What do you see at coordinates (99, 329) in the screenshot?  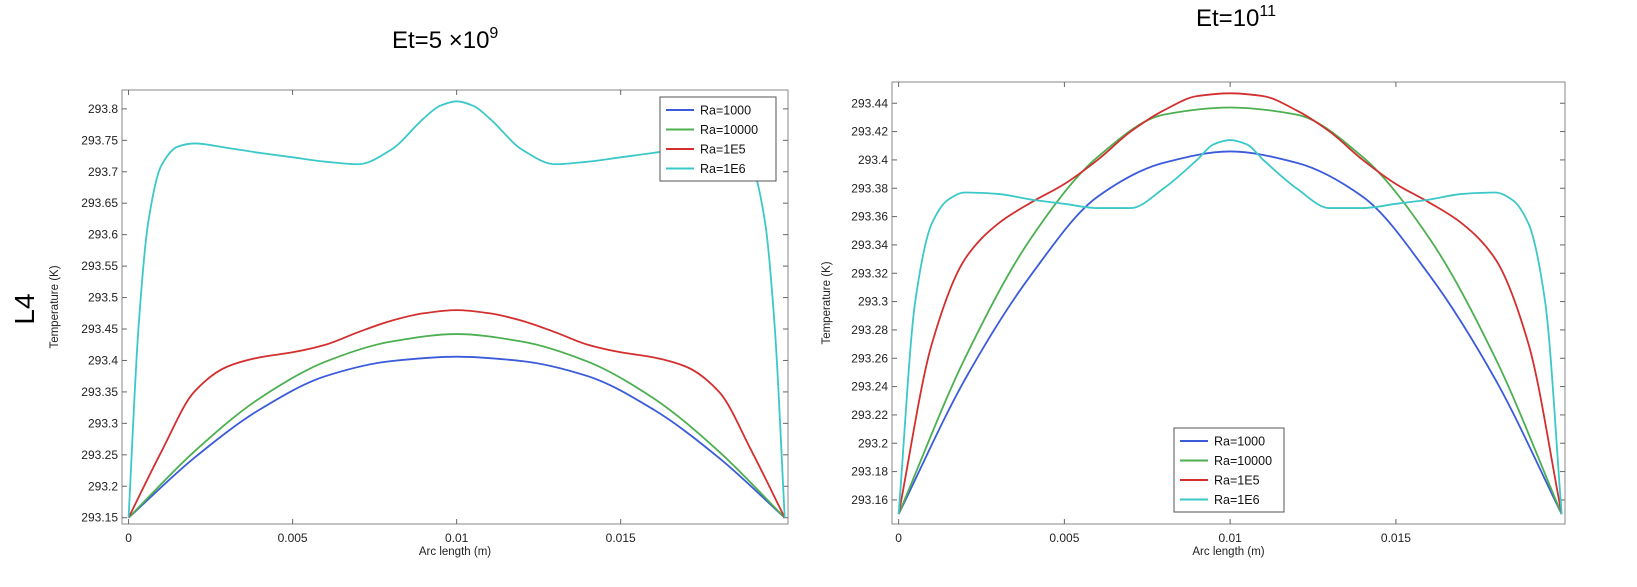 I see `y-tick-label: 293.45` at bounding box center [99, 329].